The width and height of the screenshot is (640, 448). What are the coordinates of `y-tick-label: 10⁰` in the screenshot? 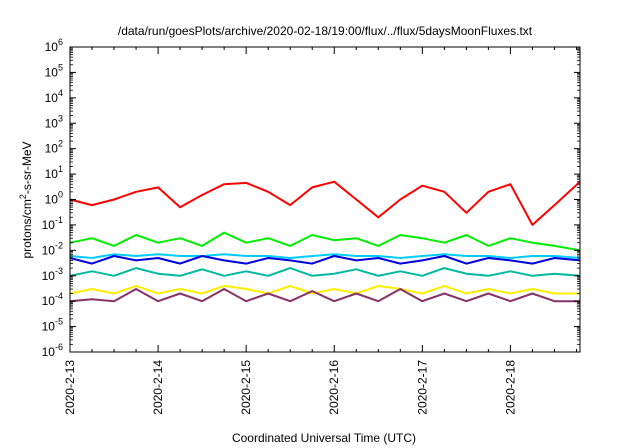 It's located at (54, 198).